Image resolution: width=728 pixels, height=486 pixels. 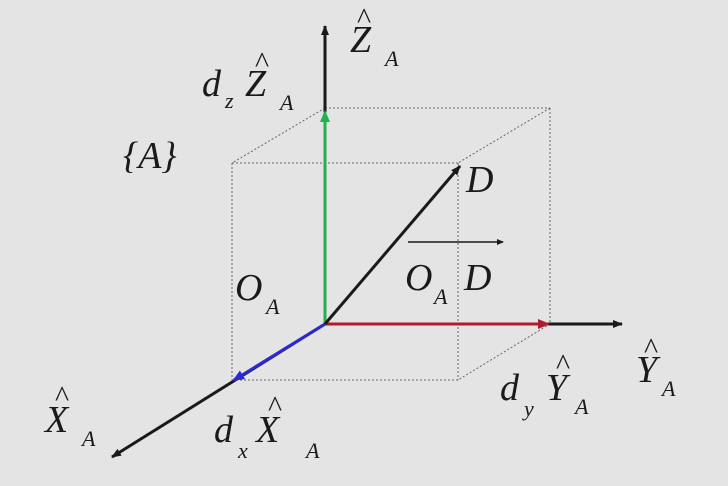 What do you see at coordinates (479, 180) in the screenshot?
I see `point-d-label: D` at bounding box center [479, 180].